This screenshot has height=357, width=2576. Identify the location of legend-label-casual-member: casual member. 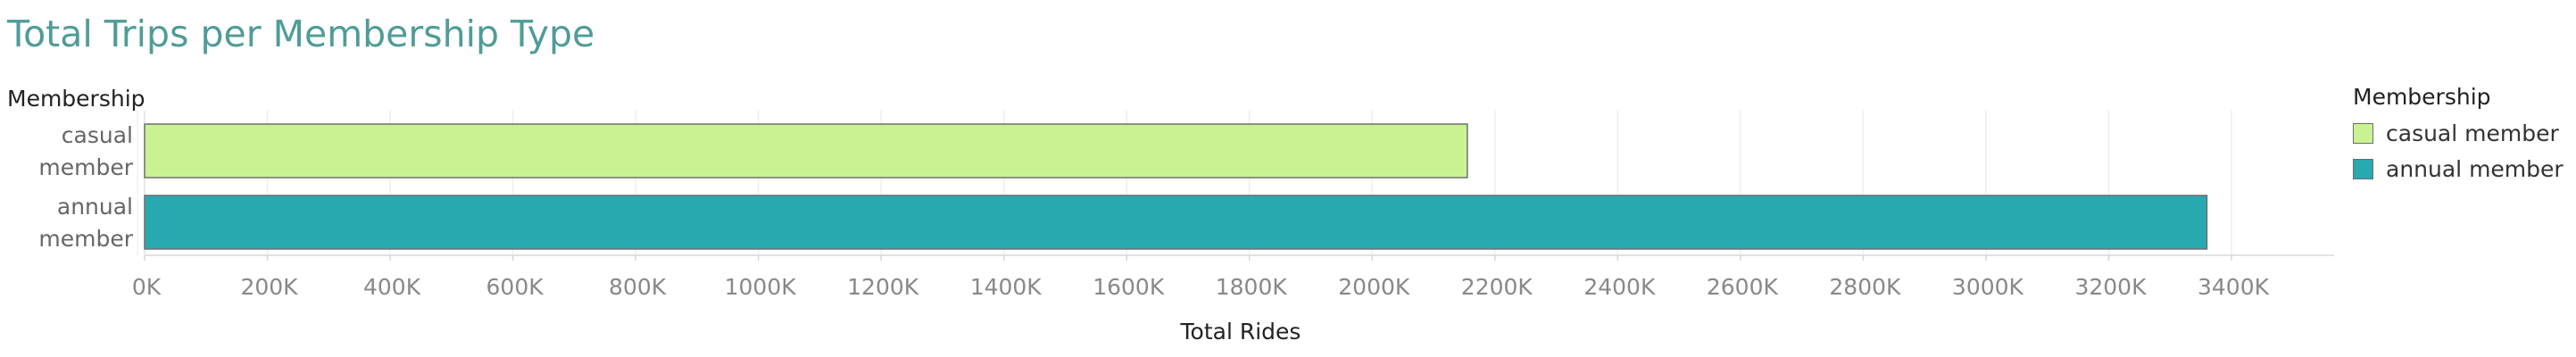
(2473, 133).